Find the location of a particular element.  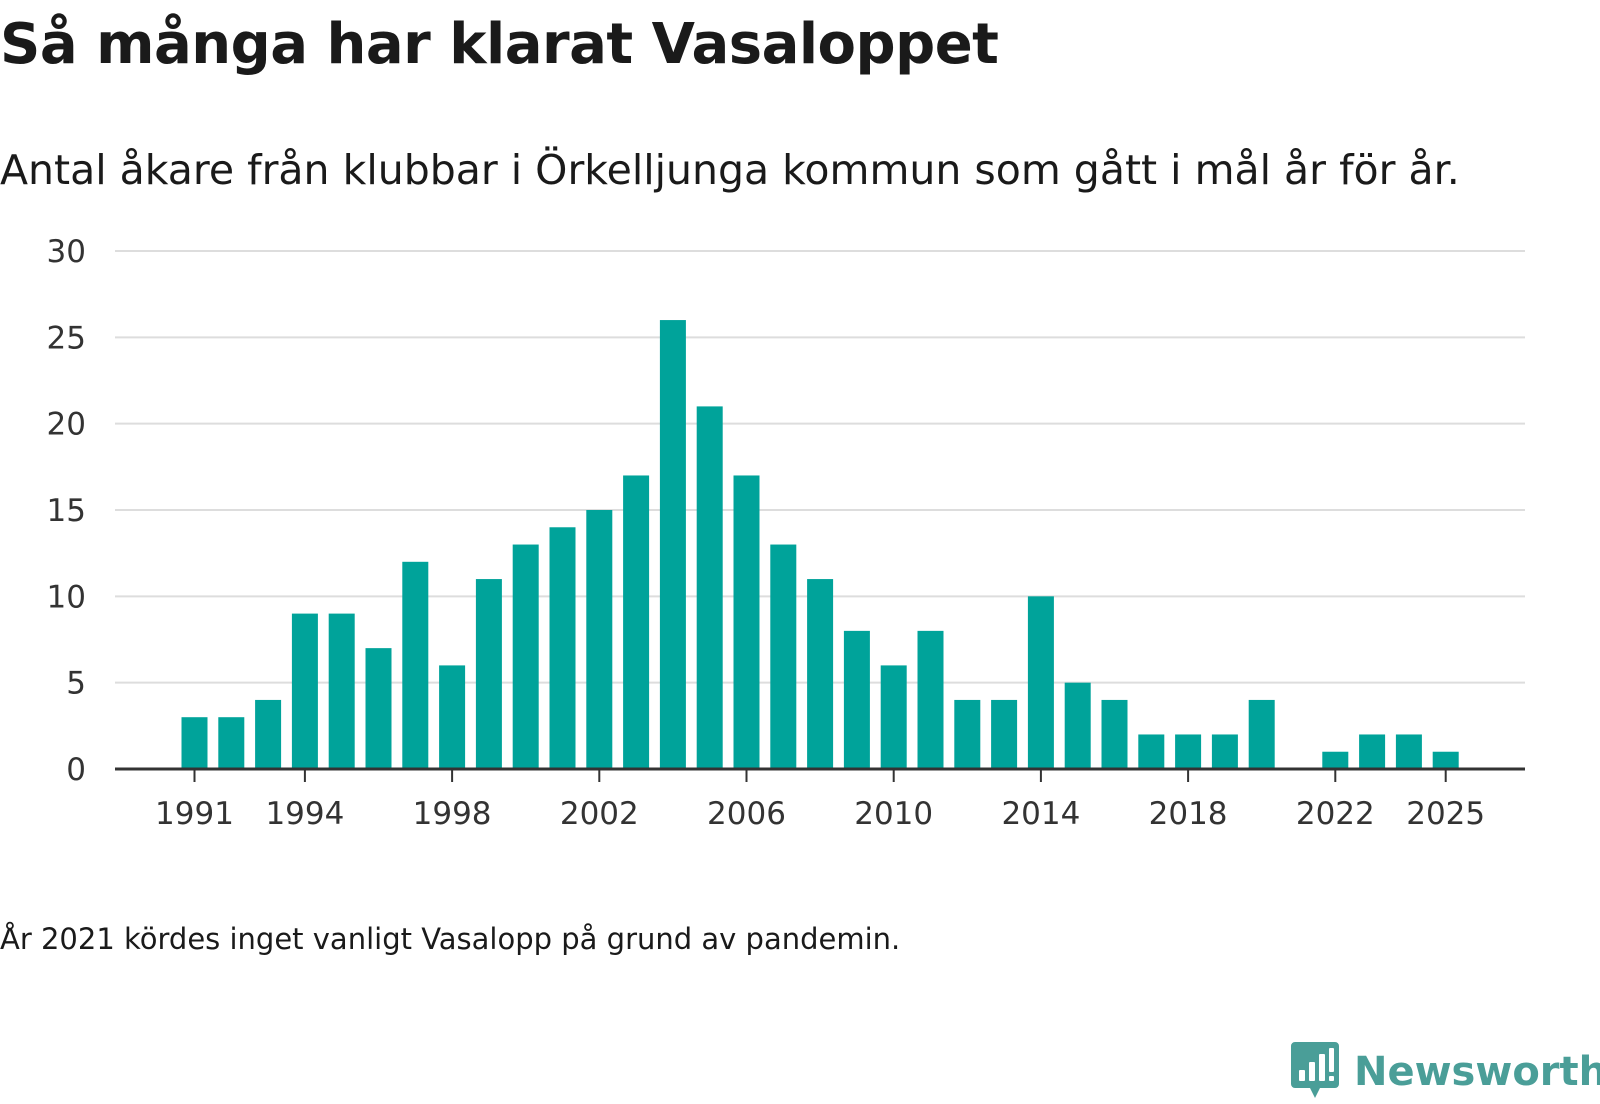

brand-logo: Newsworthy is located at coordinates (1445, 1072).